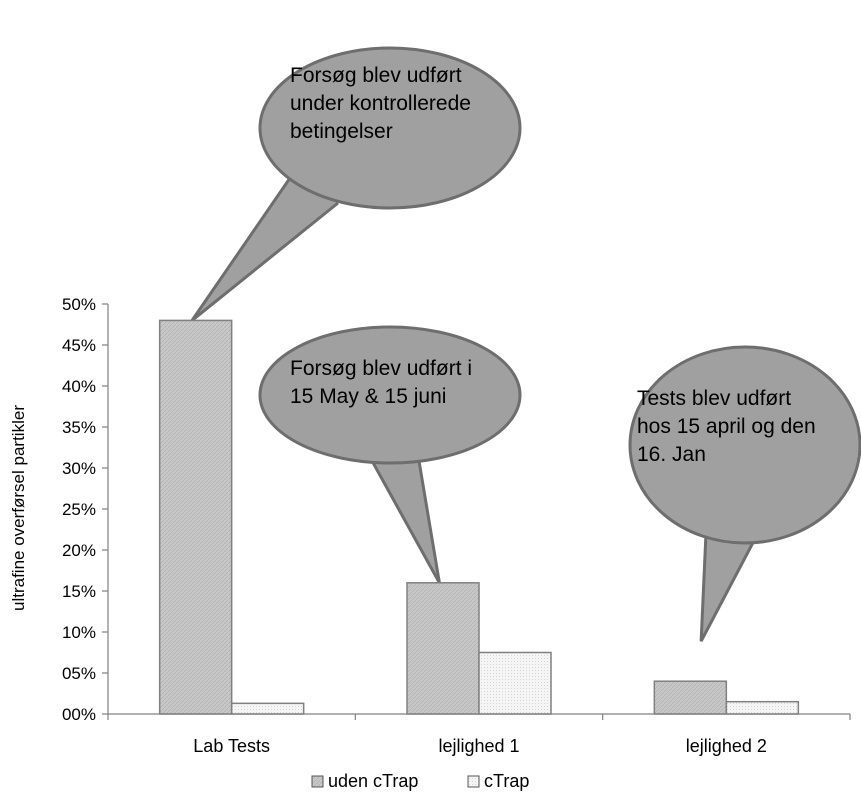  Describe the element at coordinates (79, 673) in the screenshot. I see `y-tick-label: 05%` at that location.